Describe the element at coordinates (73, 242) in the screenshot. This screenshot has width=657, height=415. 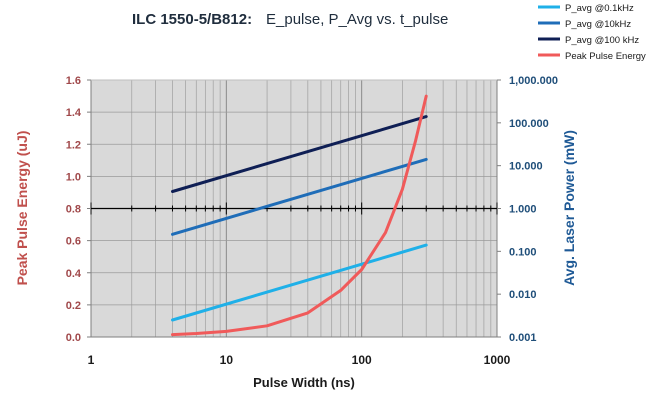
I see `left-tick-label: 0.6` at that location.